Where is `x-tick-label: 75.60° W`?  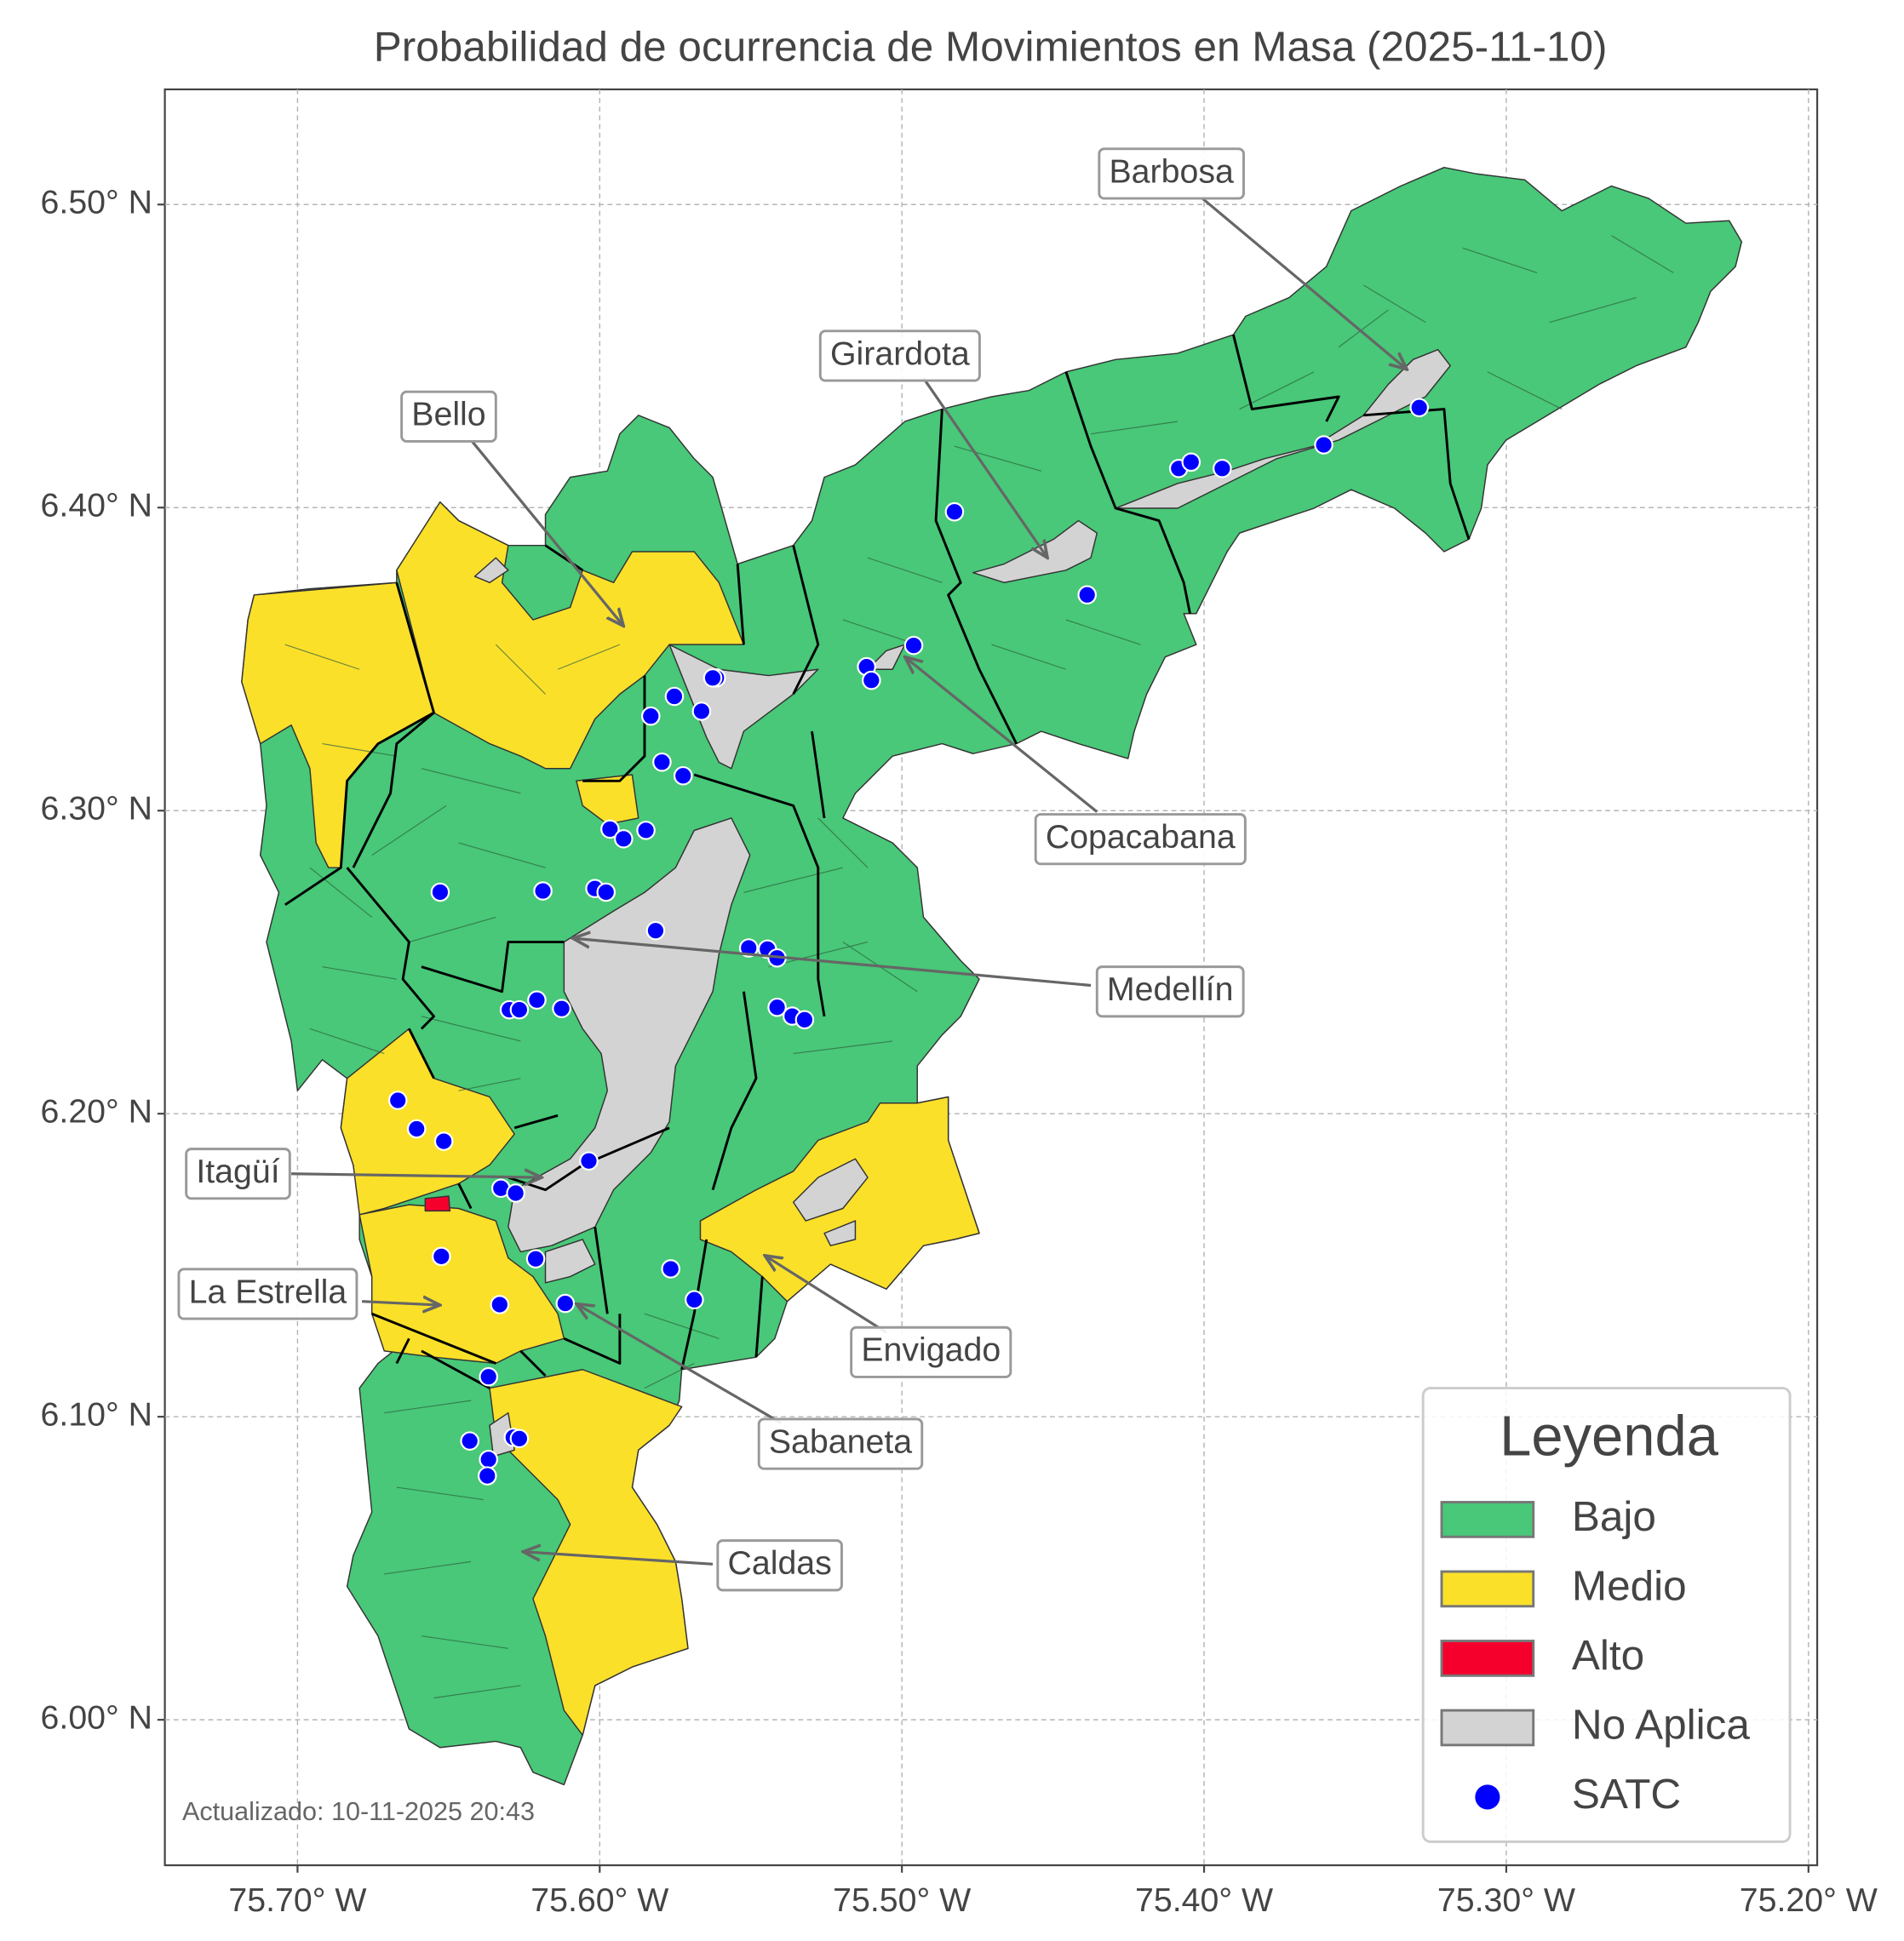 x-tick-label: 75.60° W is located at coordinates (599, 1900).